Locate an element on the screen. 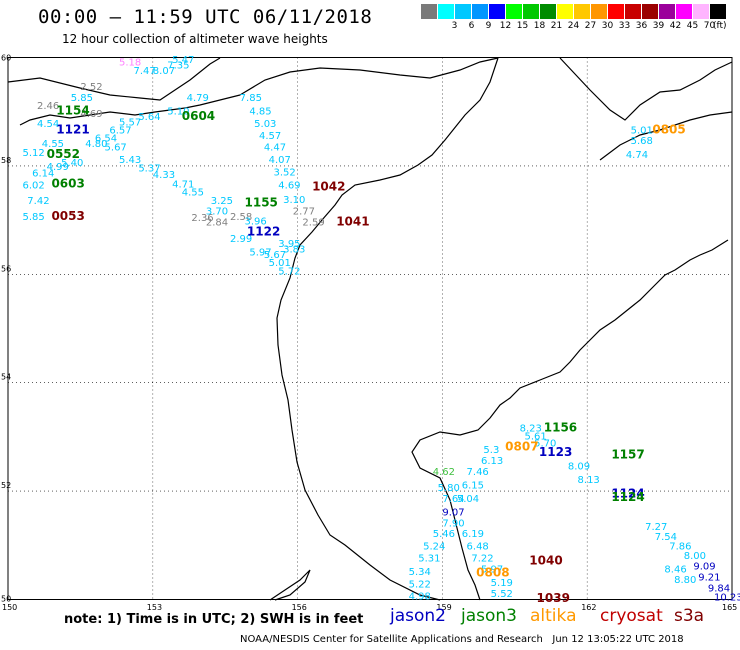 This screenshot has width=740, height=650. wave-height-value: 7.27 is located at coordinates (656, 527).